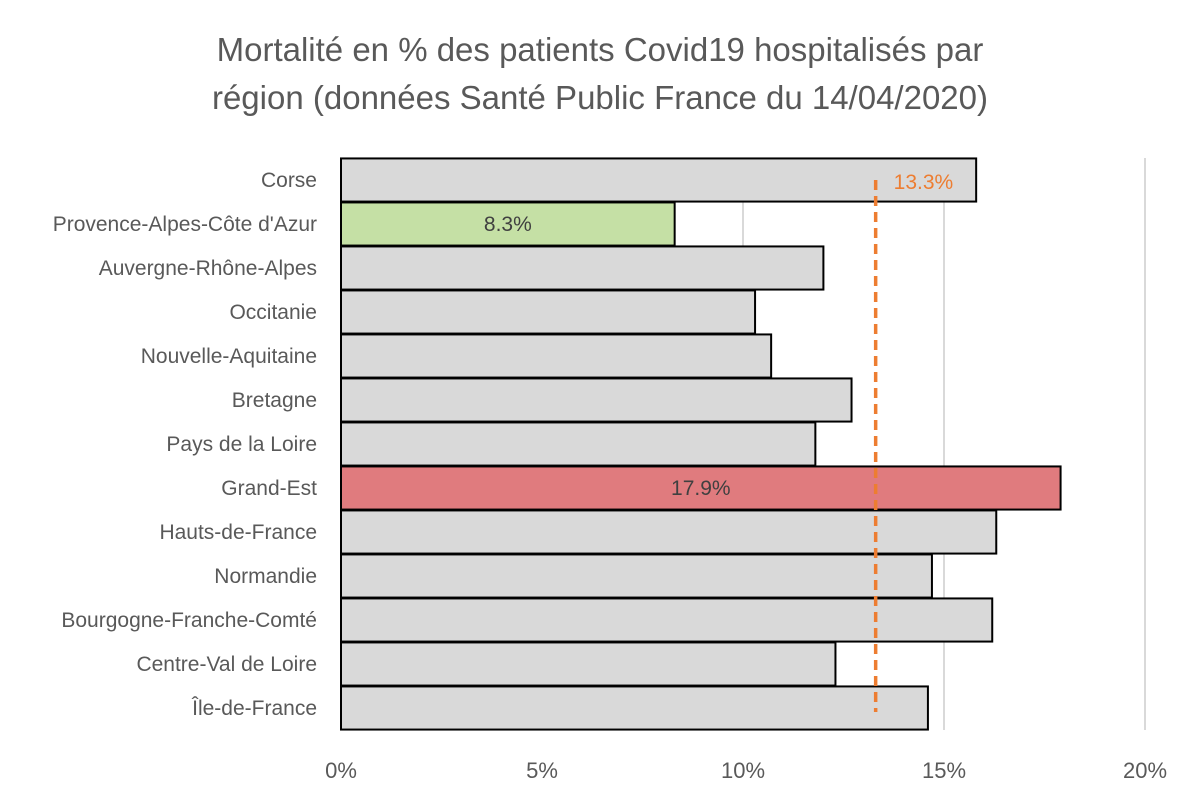 The width and height of the screenshot is (1200, 799). I want to click on category-label: Hauts-de-France, so click(238, 532).